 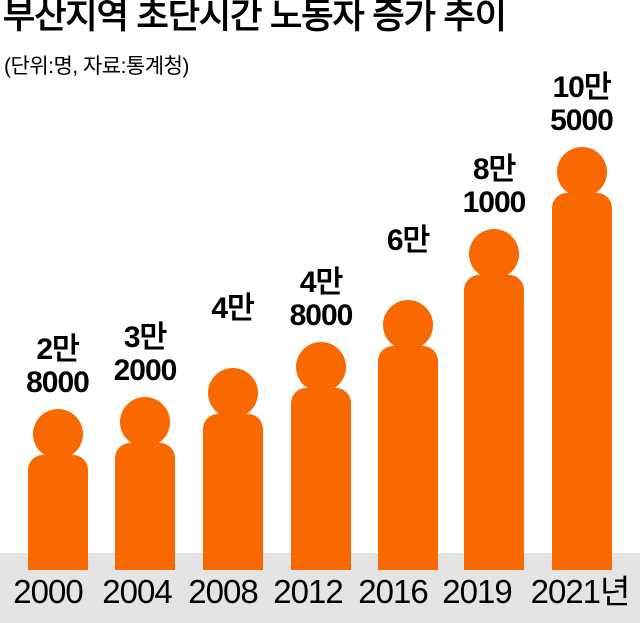 What do you see at coordinates (232, 308) in the screenshot?
I see `value-label: 4만` at bounding box center [232, 308].